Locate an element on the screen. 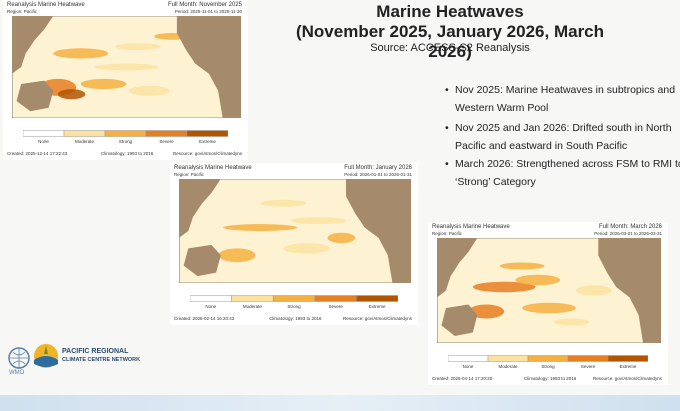 The width and height of the screenshot is (680, 411). map-period: Period: 2026-03-01 to 2026-03-31 is located at coordinates (628, 233).